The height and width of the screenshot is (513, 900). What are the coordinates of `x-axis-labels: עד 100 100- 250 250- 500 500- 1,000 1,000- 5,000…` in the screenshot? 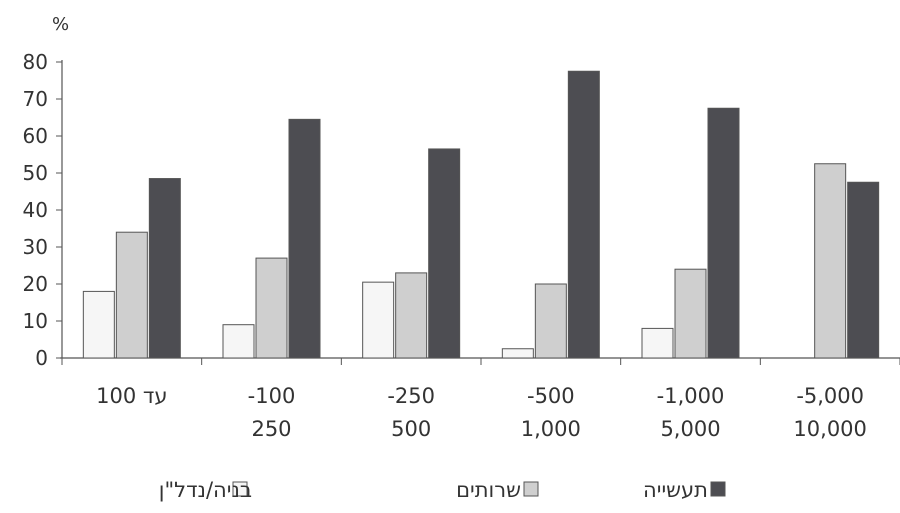 It's located at (481, 412).